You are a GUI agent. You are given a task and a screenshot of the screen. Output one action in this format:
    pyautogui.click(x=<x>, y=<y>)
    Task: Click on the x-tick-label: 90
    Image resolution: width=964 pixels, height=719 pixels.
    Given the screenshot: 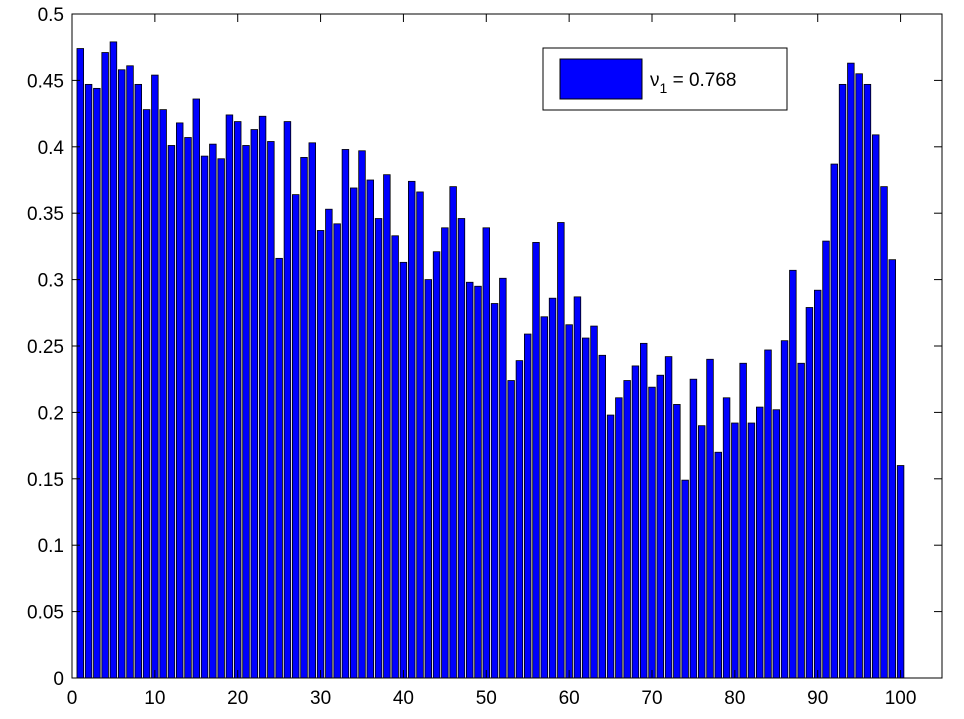 What is the action you would take?
    pyautogui.click(x=817, y=698)
    